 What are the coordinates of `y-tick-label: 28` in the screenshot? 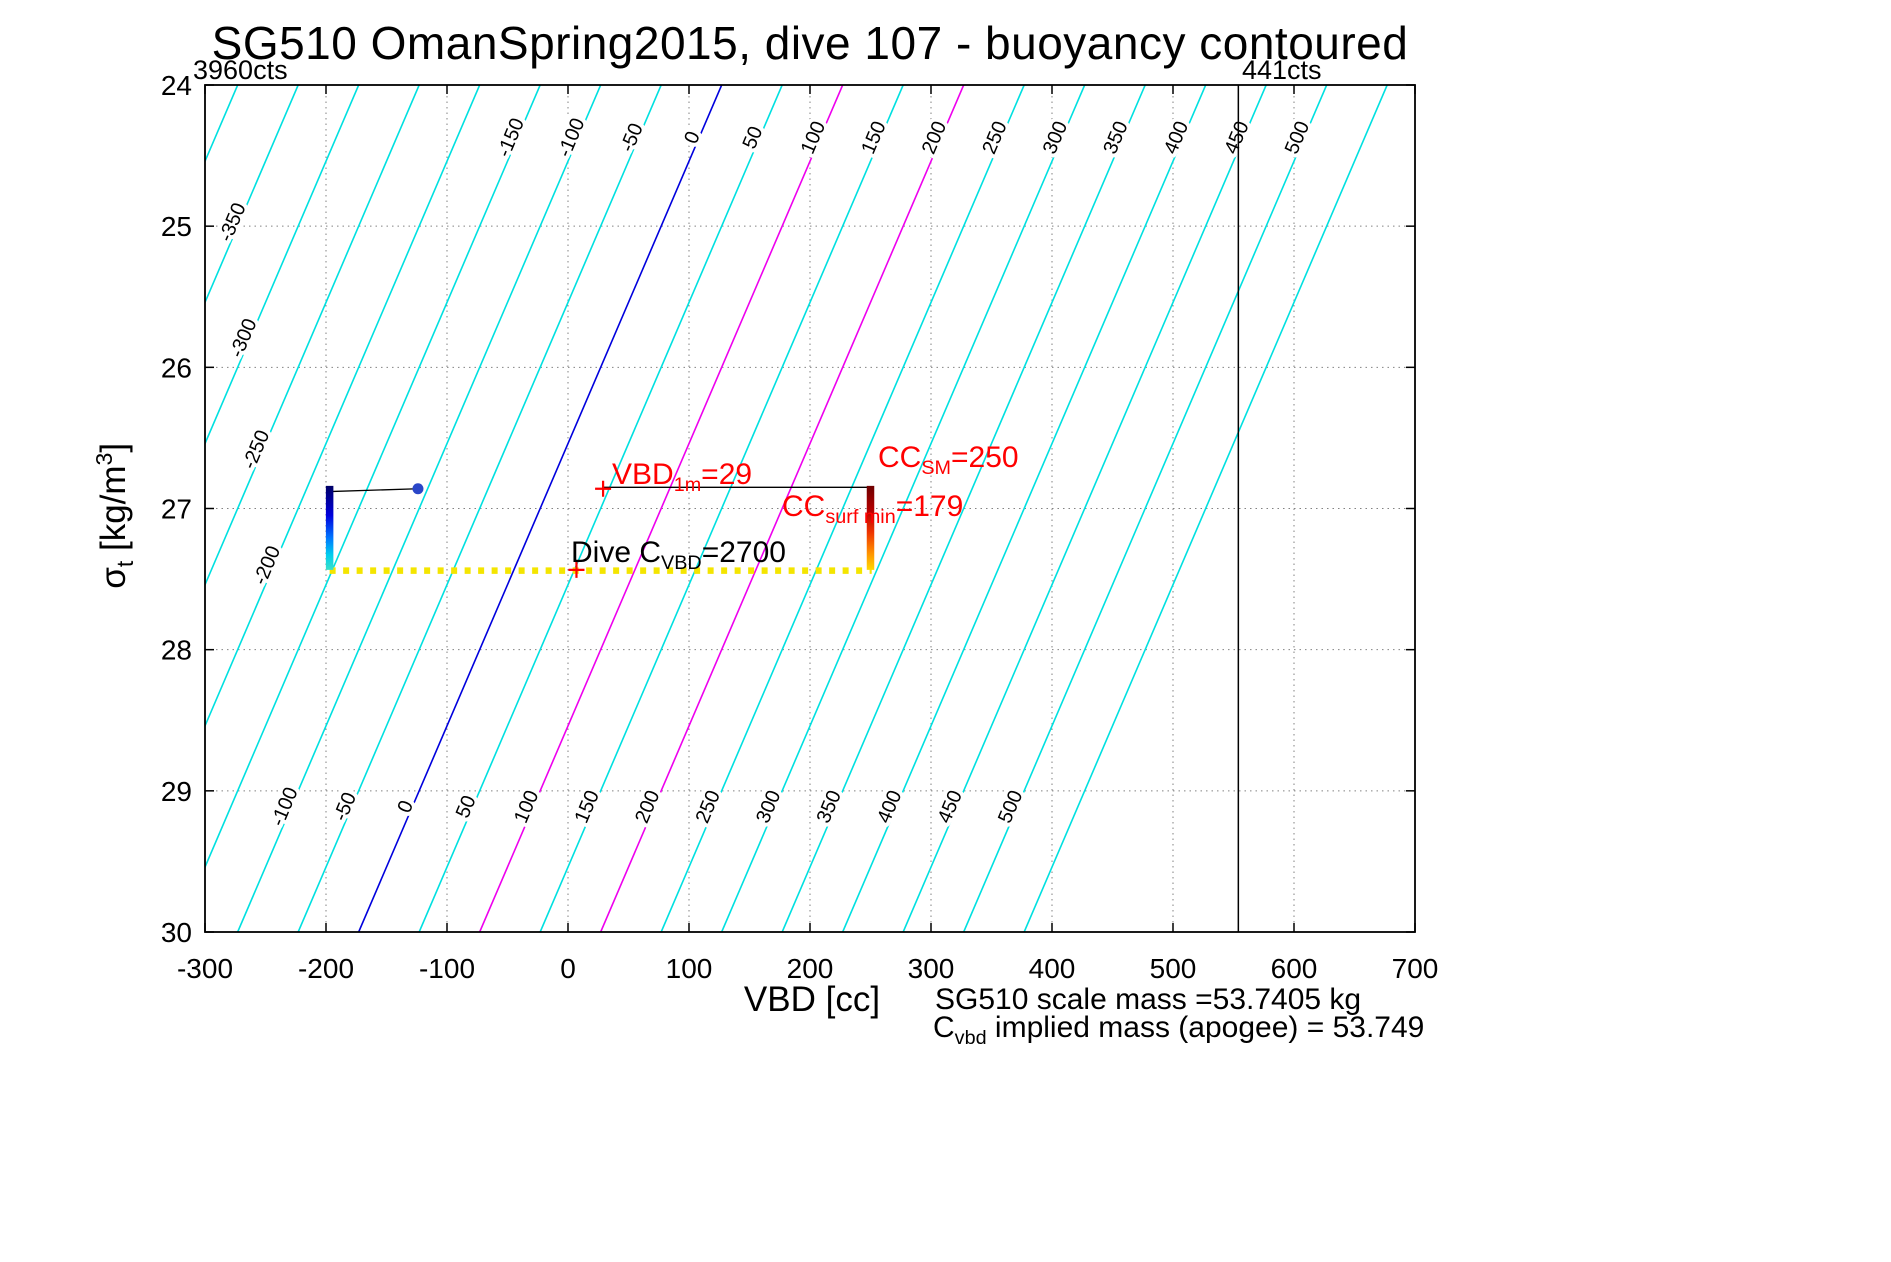 It's located at (176, 650).